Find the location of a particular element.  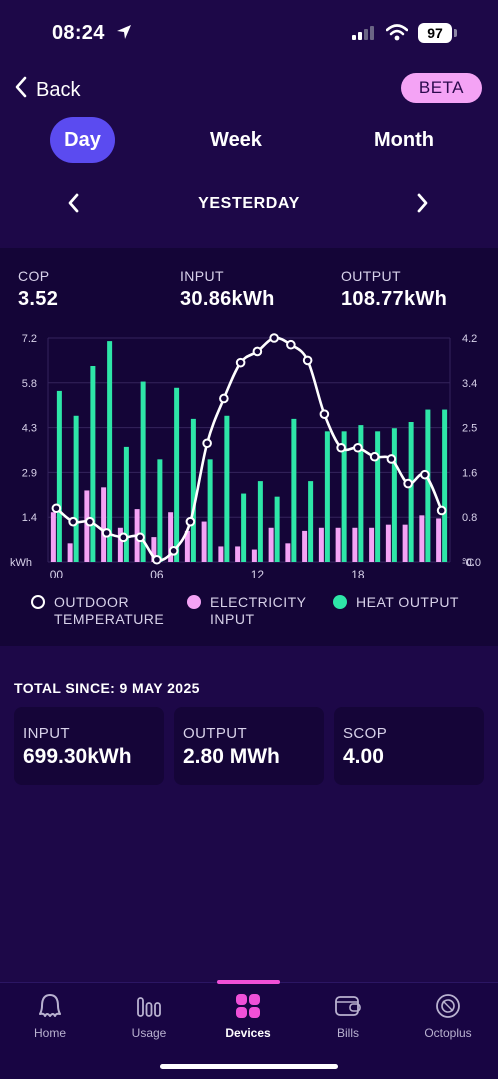

chevron-left-icon is located at coordinates (21, 90).